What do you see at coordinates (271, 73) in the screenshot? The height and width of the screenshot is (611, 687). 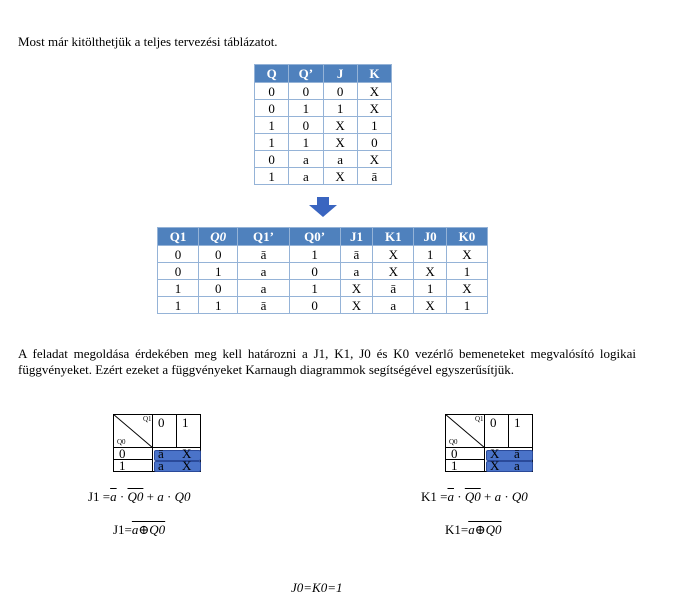 I see `table1-header: Q` at bounding box center [271, 73].